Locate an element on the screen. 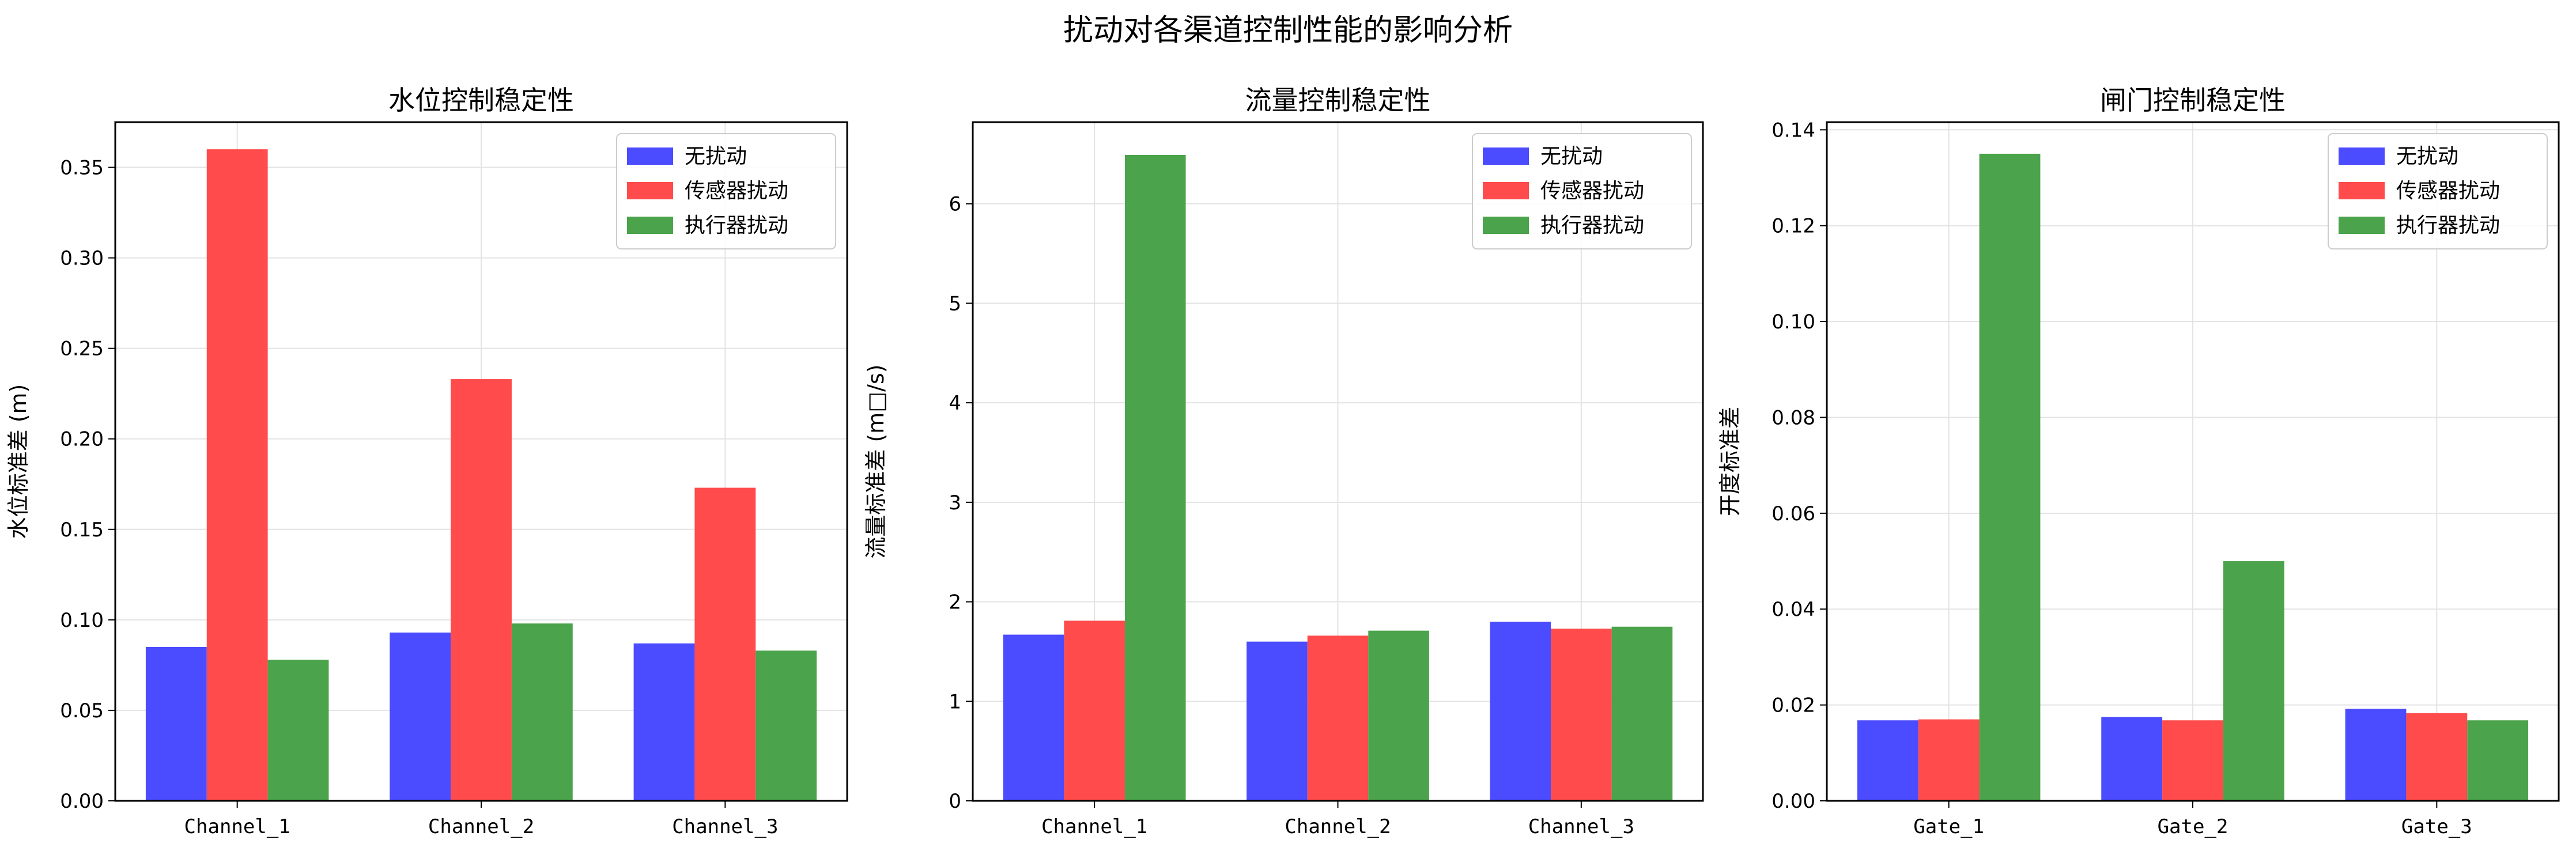 The width and height of the screenshot is (2576, 855). y-tick-label: 0.04 is located at coordinates (1793, 609).